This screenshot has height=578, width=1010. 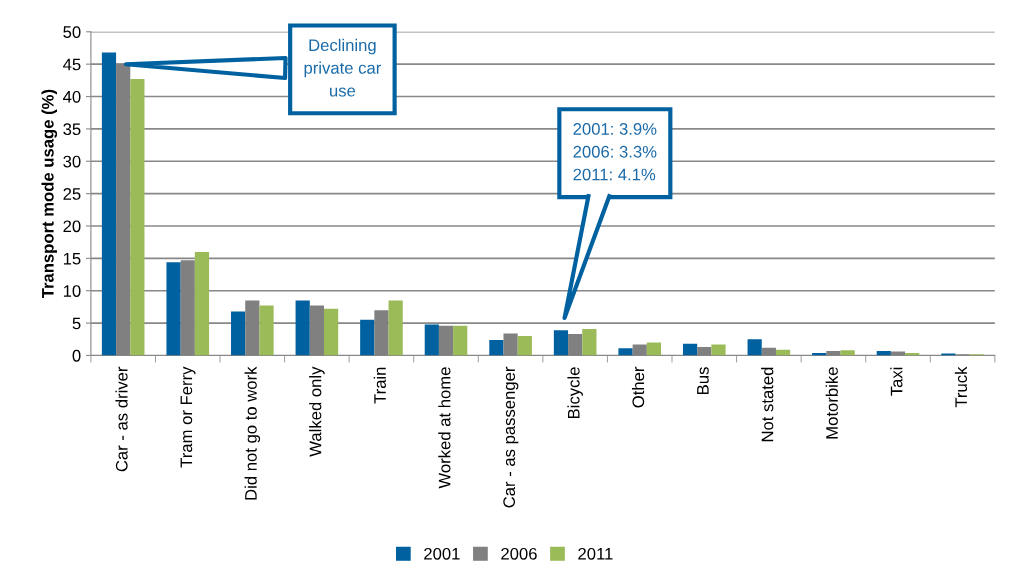 What do you see at coordinates (444, 428) in the screenshot?
I see `x-tick-label: Worked at home` at bounding box center [444, 428].